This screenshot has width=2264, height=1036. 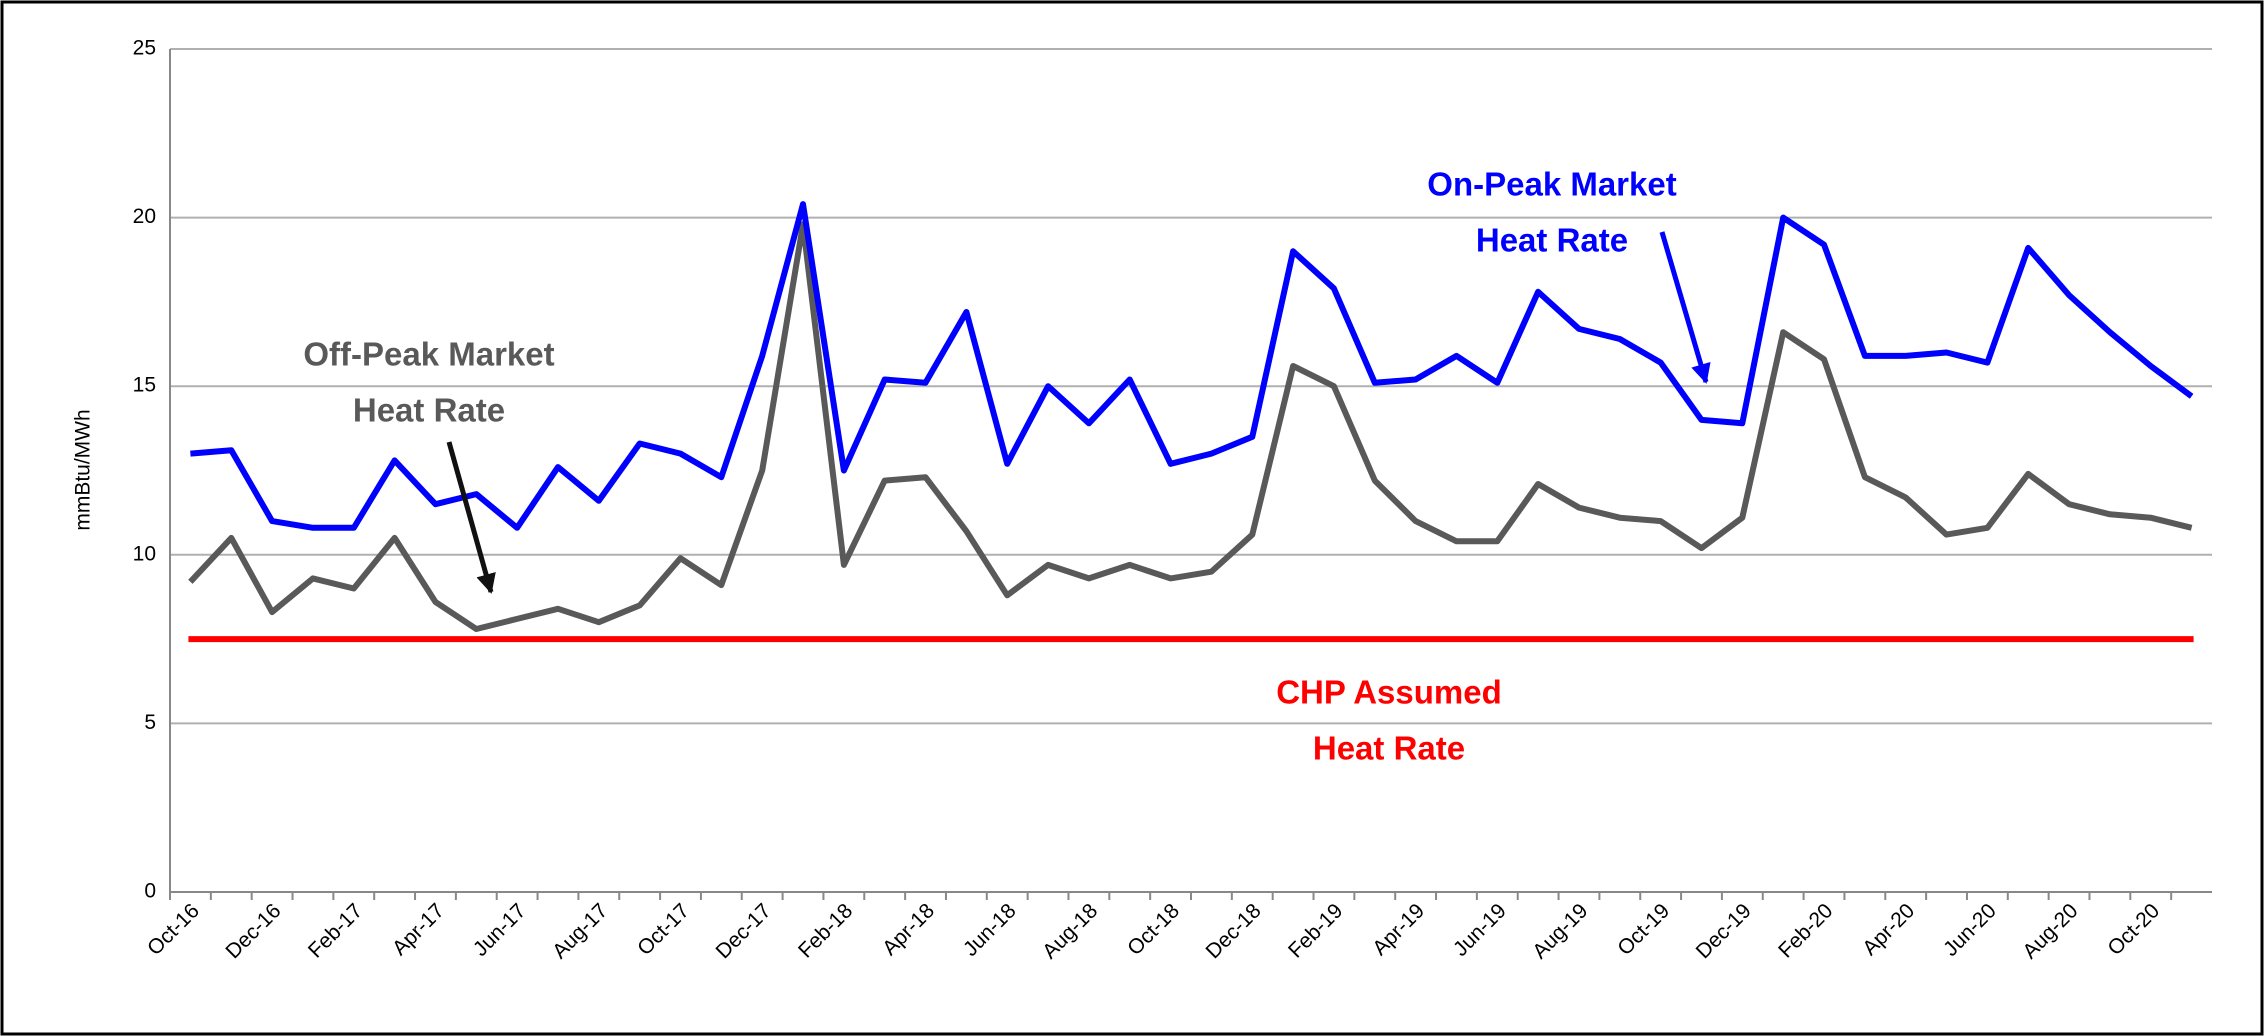 What do you see at coordinates (144, 216) in the screenshot?
I see `y-tick-label: 20` at bounding box center [144, 216].